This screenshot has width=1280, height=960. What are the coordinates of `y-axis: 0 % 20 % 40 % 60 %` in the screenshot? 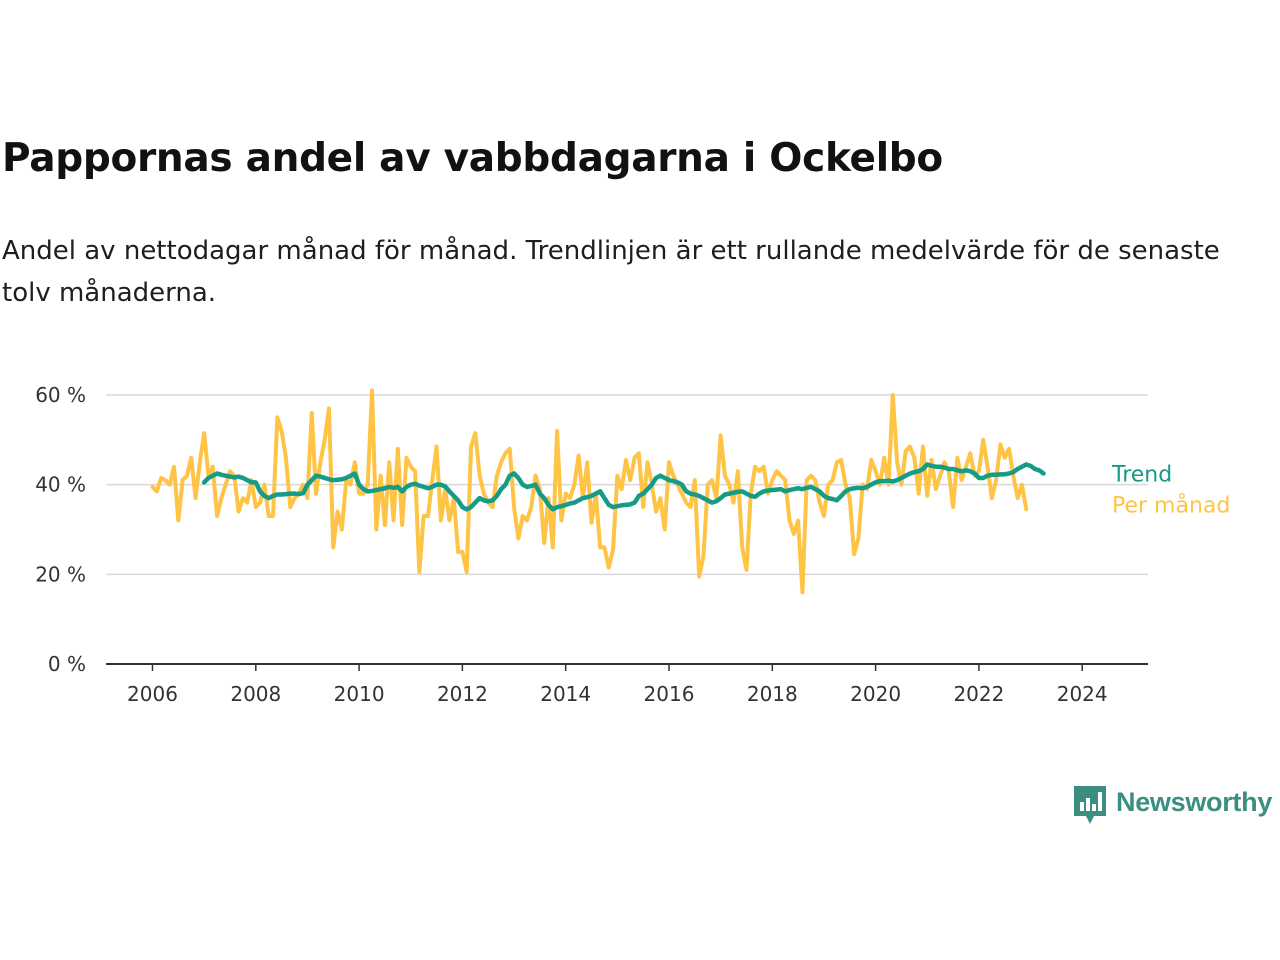 It's located at (60, 529).